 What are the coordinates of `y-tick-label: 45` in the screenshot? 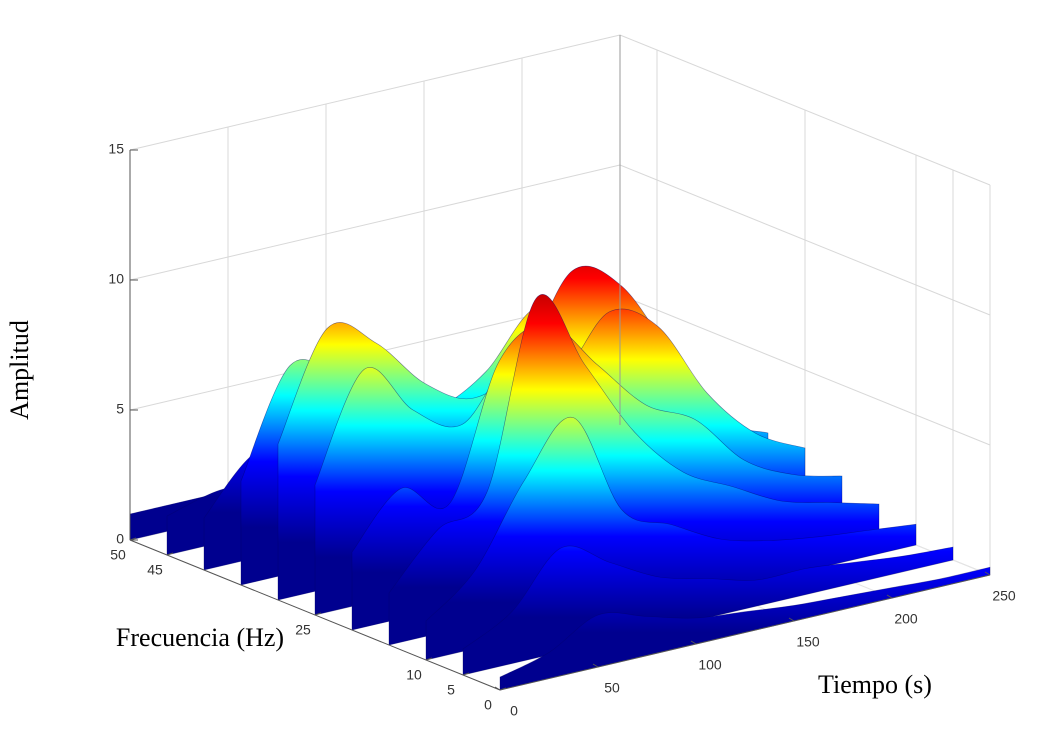 It's located at (155, 570).